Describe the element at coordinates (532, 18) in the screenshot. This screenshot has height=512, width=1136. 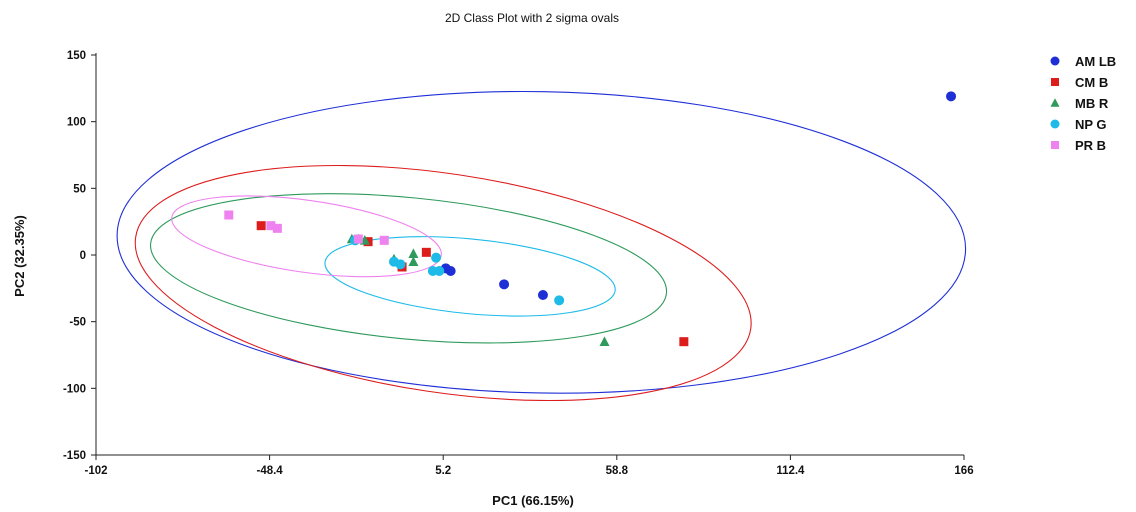
I see `chart-title: 2D Class Plot with 2 sigma ovals` at that location.